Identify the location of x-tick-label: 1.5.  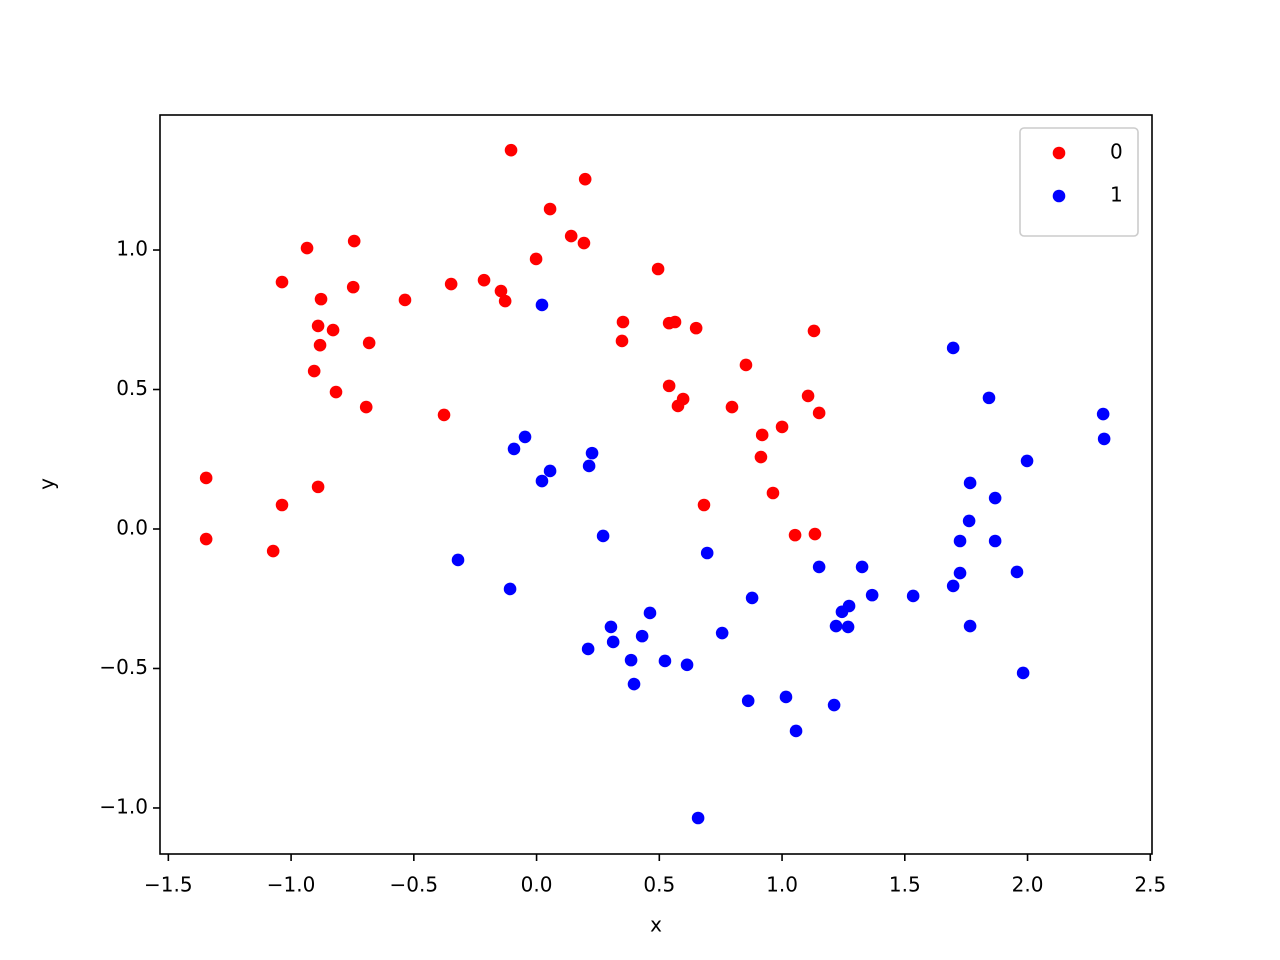
(905, 885).